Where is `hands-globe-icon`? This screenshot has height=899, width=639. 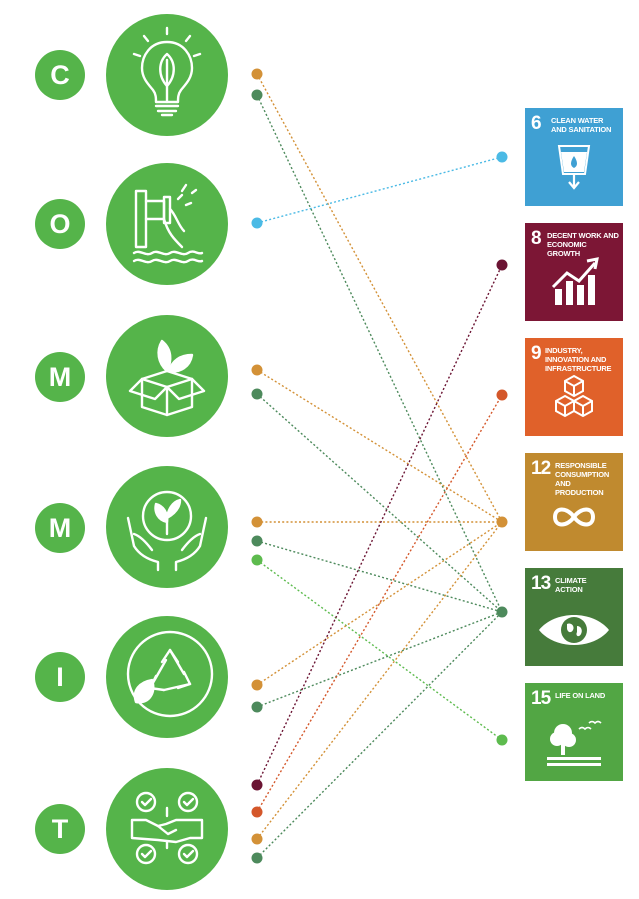 hands-globe-icon is located at coordinates (167, 527).